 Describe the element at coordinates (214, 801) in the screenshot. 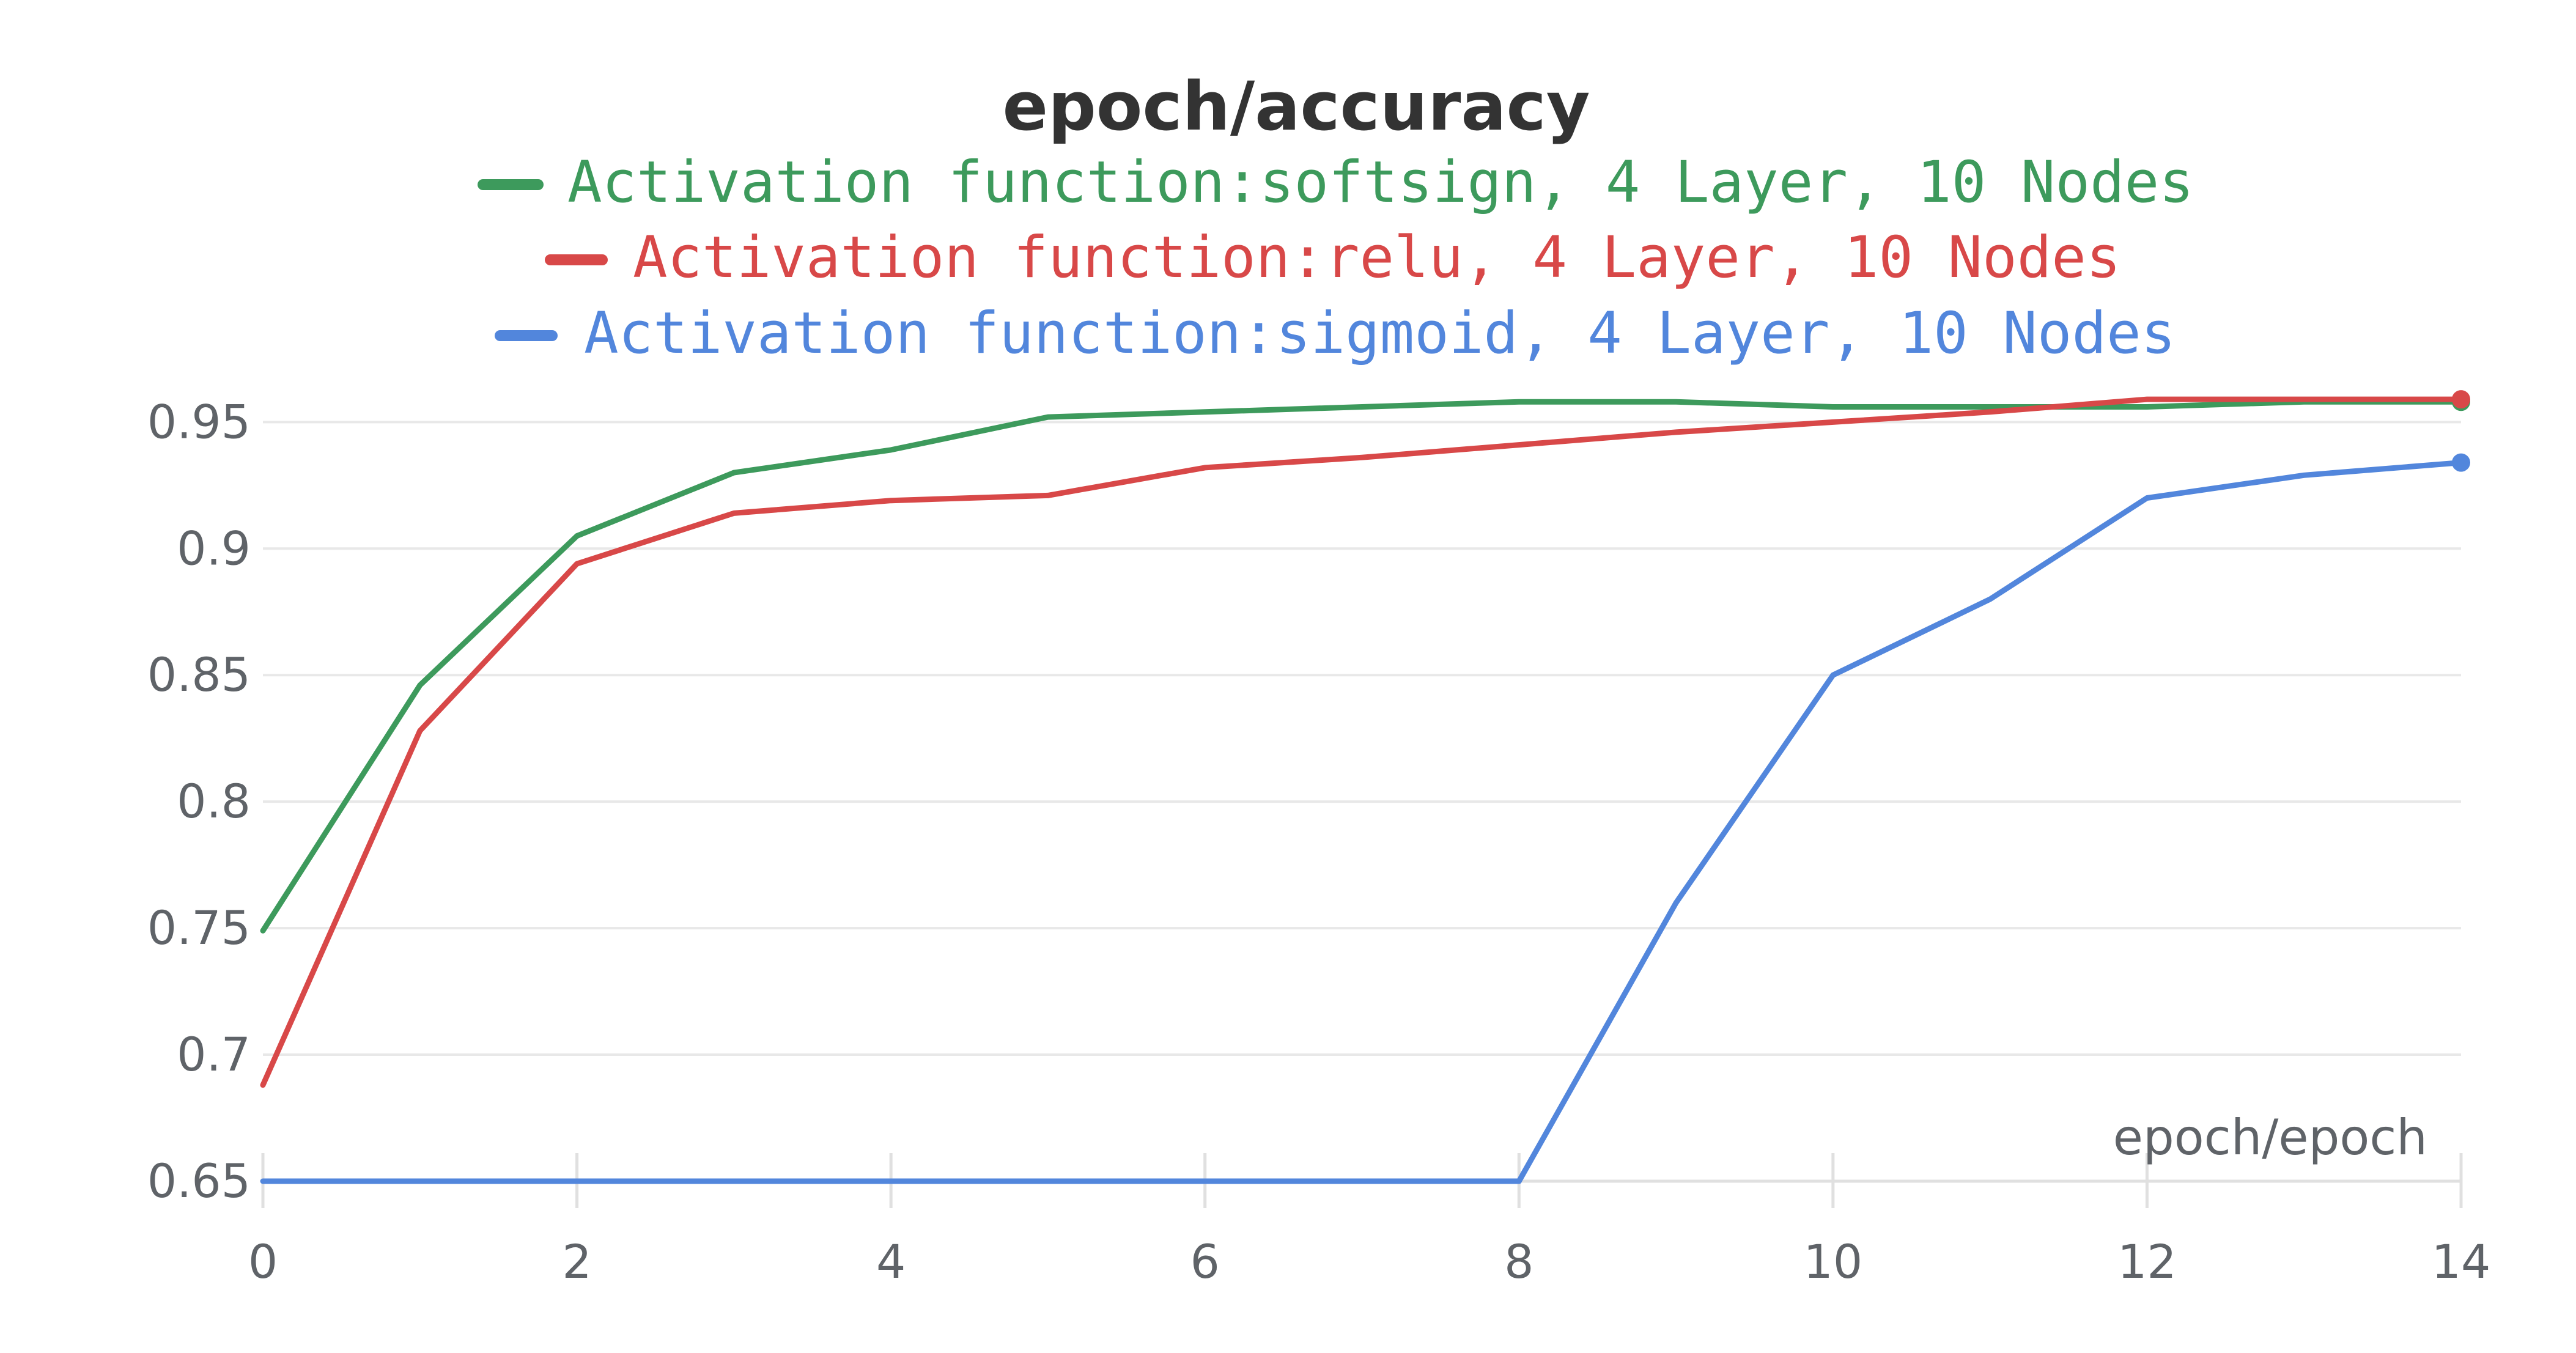

I see `y-tick-label: 0.8` at that location.